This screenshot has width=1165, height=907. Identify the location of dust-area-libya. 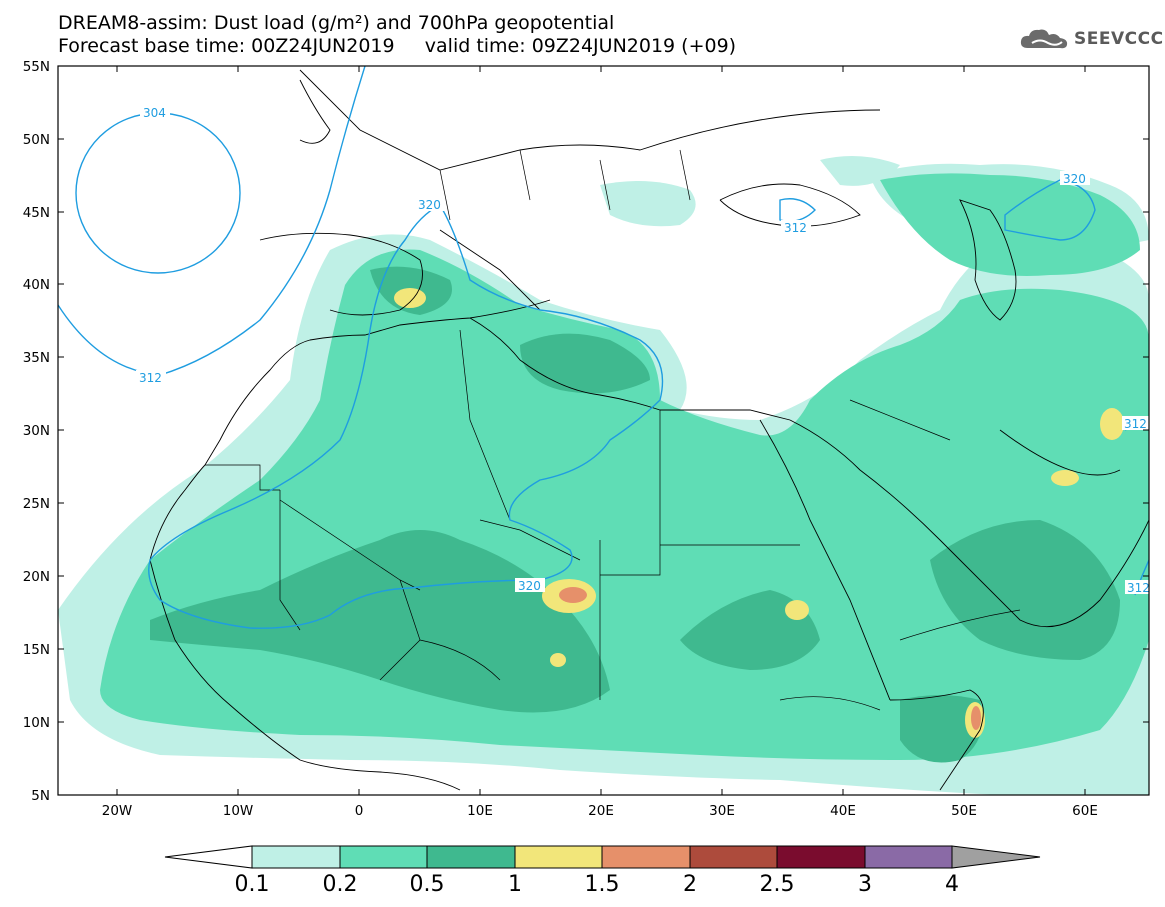
(585, 363).